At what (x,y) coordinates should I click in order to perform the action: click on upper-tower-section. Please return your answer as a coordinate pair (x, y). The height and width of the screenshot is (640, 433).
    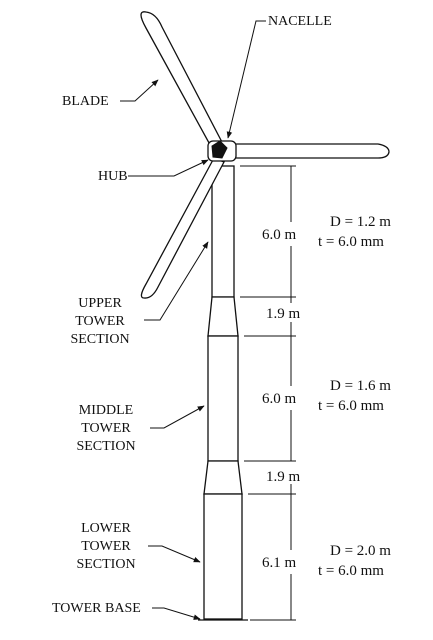
    Looking at the image, I should click on (223, 231).